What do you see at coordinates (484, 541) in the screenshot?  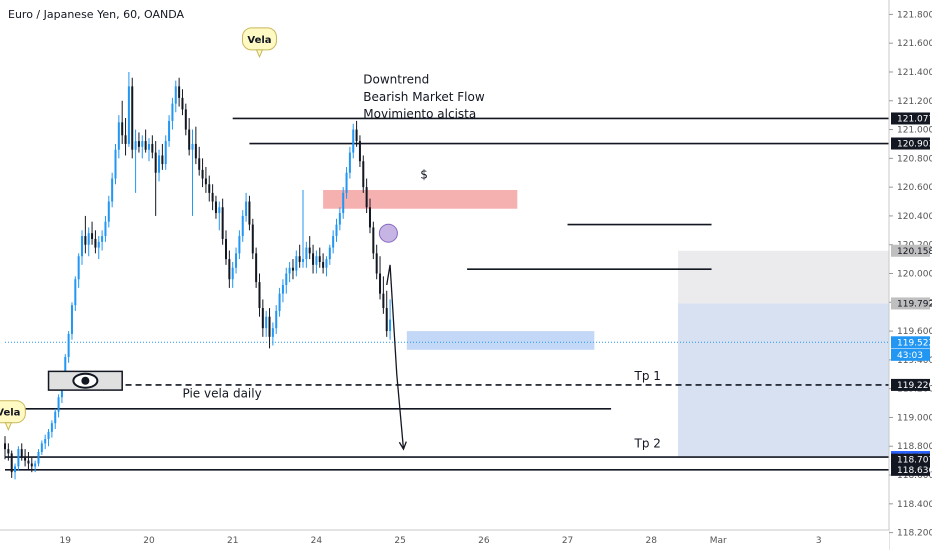 I see `x-tick-label: 26` at bounding box center [484, 541].